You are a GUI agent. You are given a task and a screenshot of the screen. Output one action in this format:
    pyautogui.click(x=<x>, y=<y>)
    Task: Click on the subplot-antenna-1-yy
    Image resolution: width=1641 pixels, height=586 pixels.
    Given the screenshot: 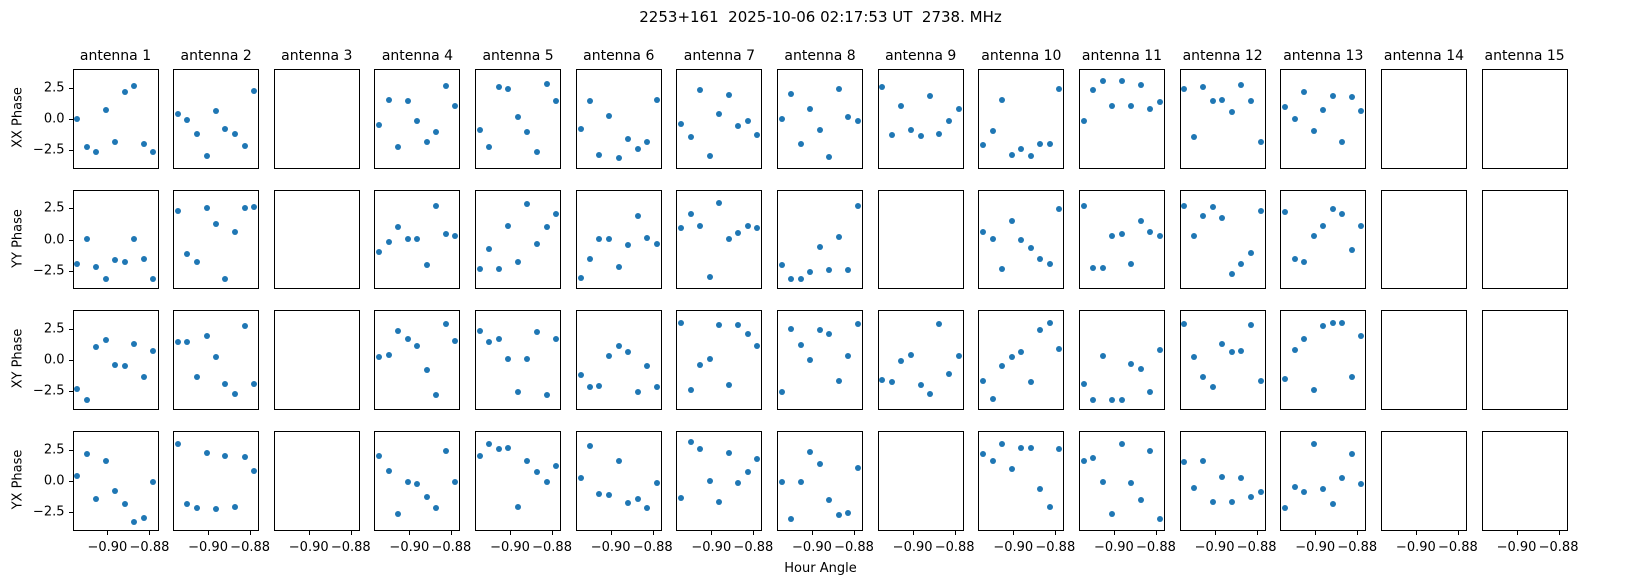 What is the action you would take?
    pyautogui.click(x=115, y=239)
    